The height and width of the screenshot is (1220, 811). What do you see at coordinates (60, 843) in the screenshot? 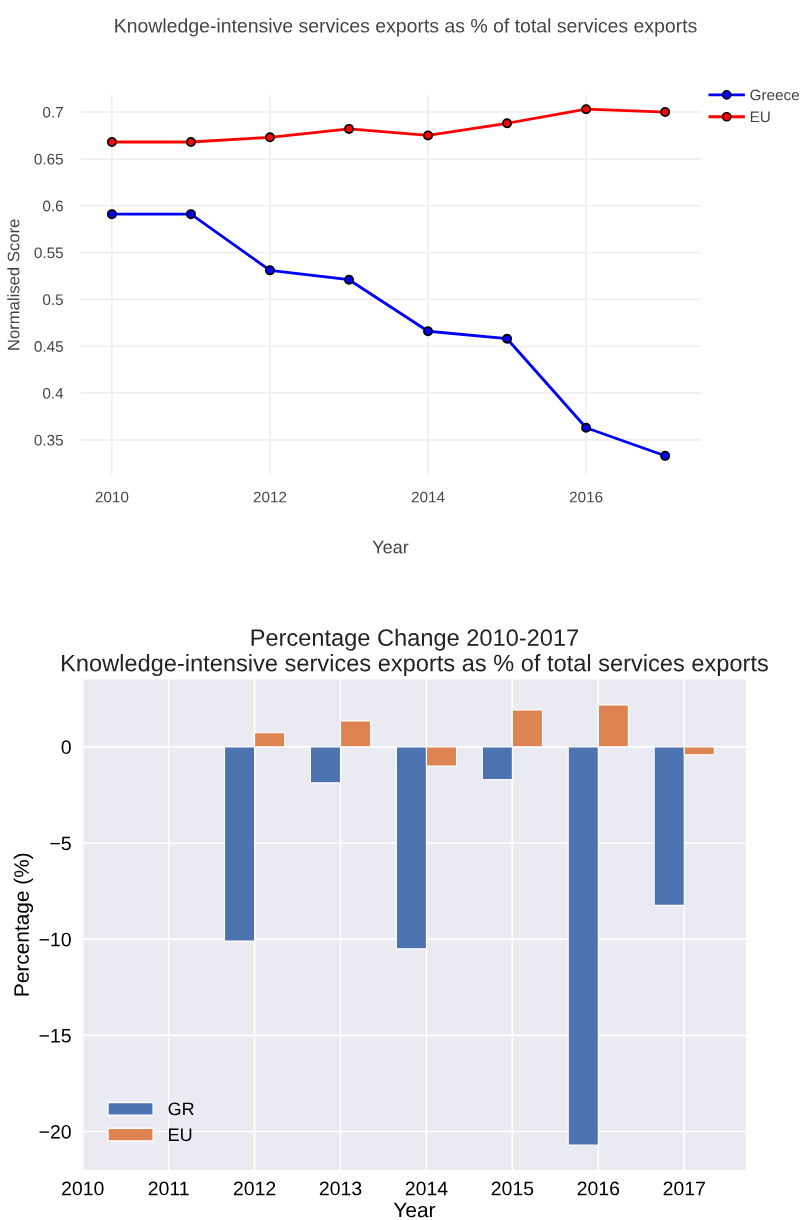
I see `y-tick-label: −5` at bounding box center [60, 843].